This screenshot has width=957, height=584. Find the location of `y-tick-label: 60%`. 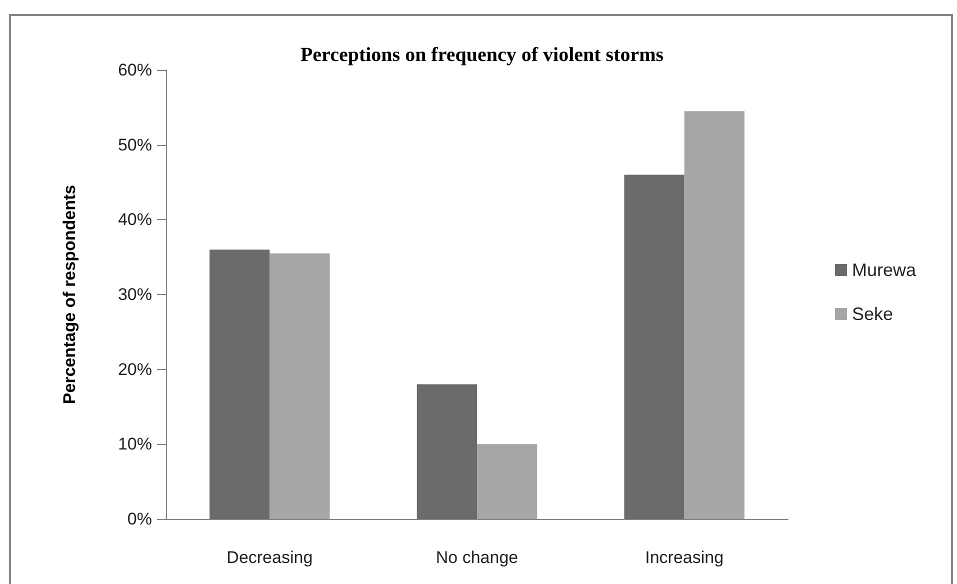

y-tick-label: 60% is located at coordinates (135, 70).